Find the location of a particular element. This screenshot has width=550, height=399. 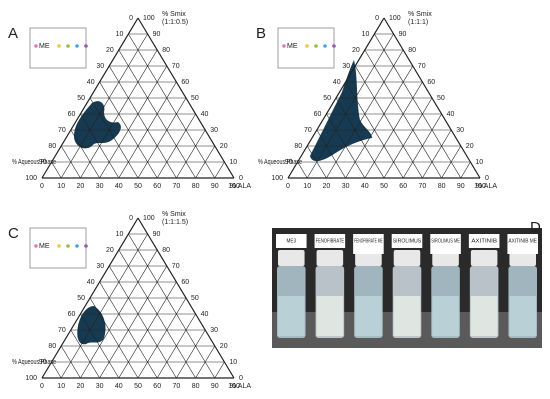

vial-label: SIROLIMUS ME is located at coordinates (445, 241).